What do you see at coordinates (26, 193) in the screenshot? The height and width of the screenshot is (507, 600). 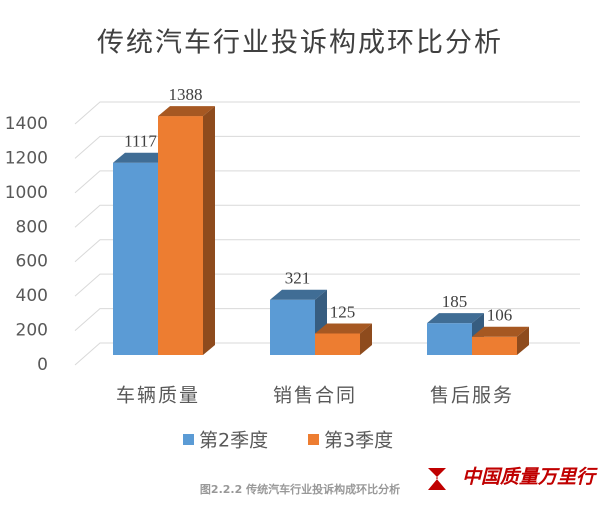 I see `y-tick-label: 1000` at bounding box center [26, 193].